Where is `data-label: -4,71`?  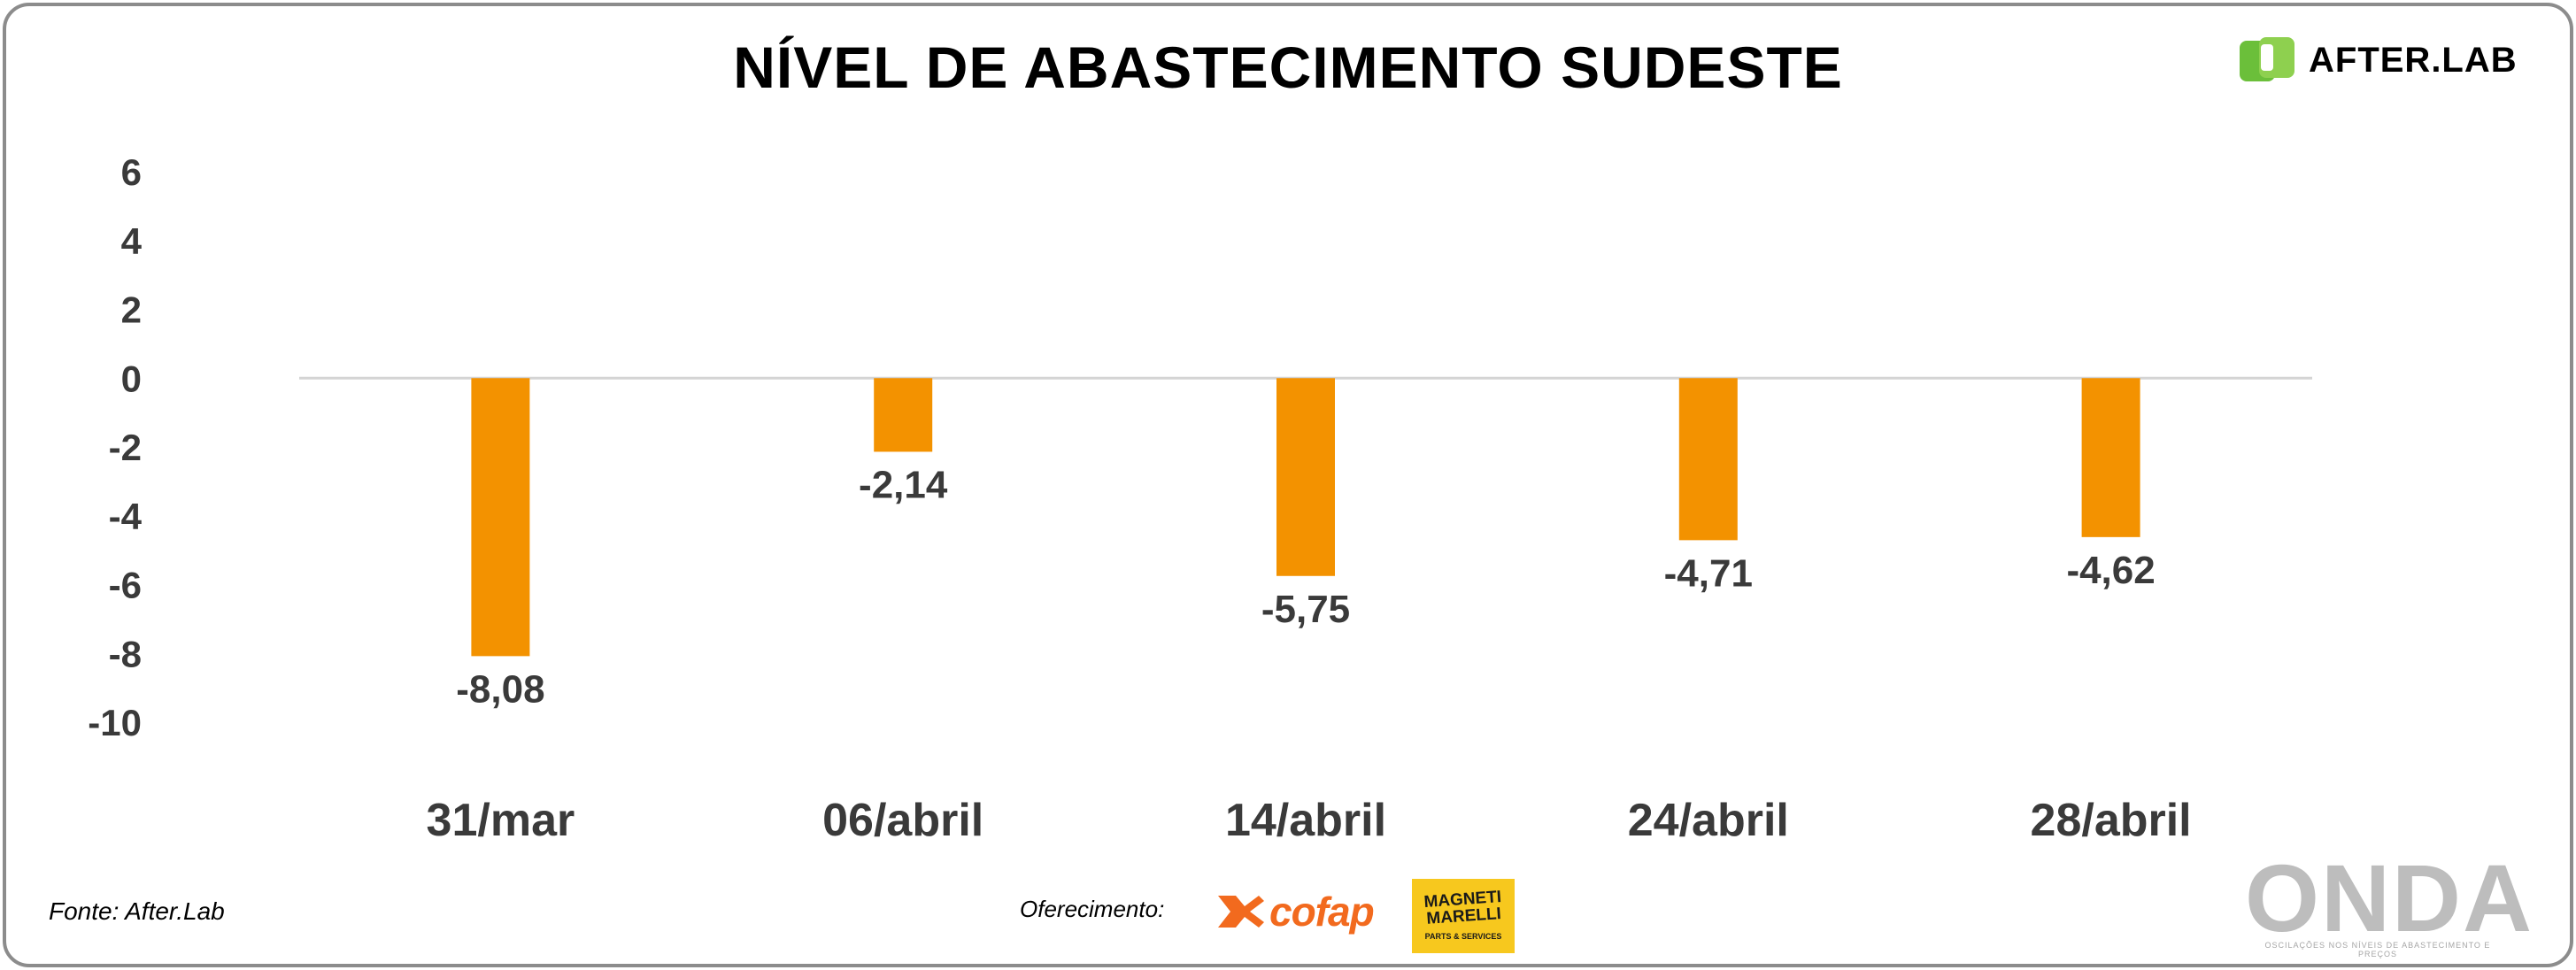
data-label: -4,71 is located at coordinates (1708, 573).